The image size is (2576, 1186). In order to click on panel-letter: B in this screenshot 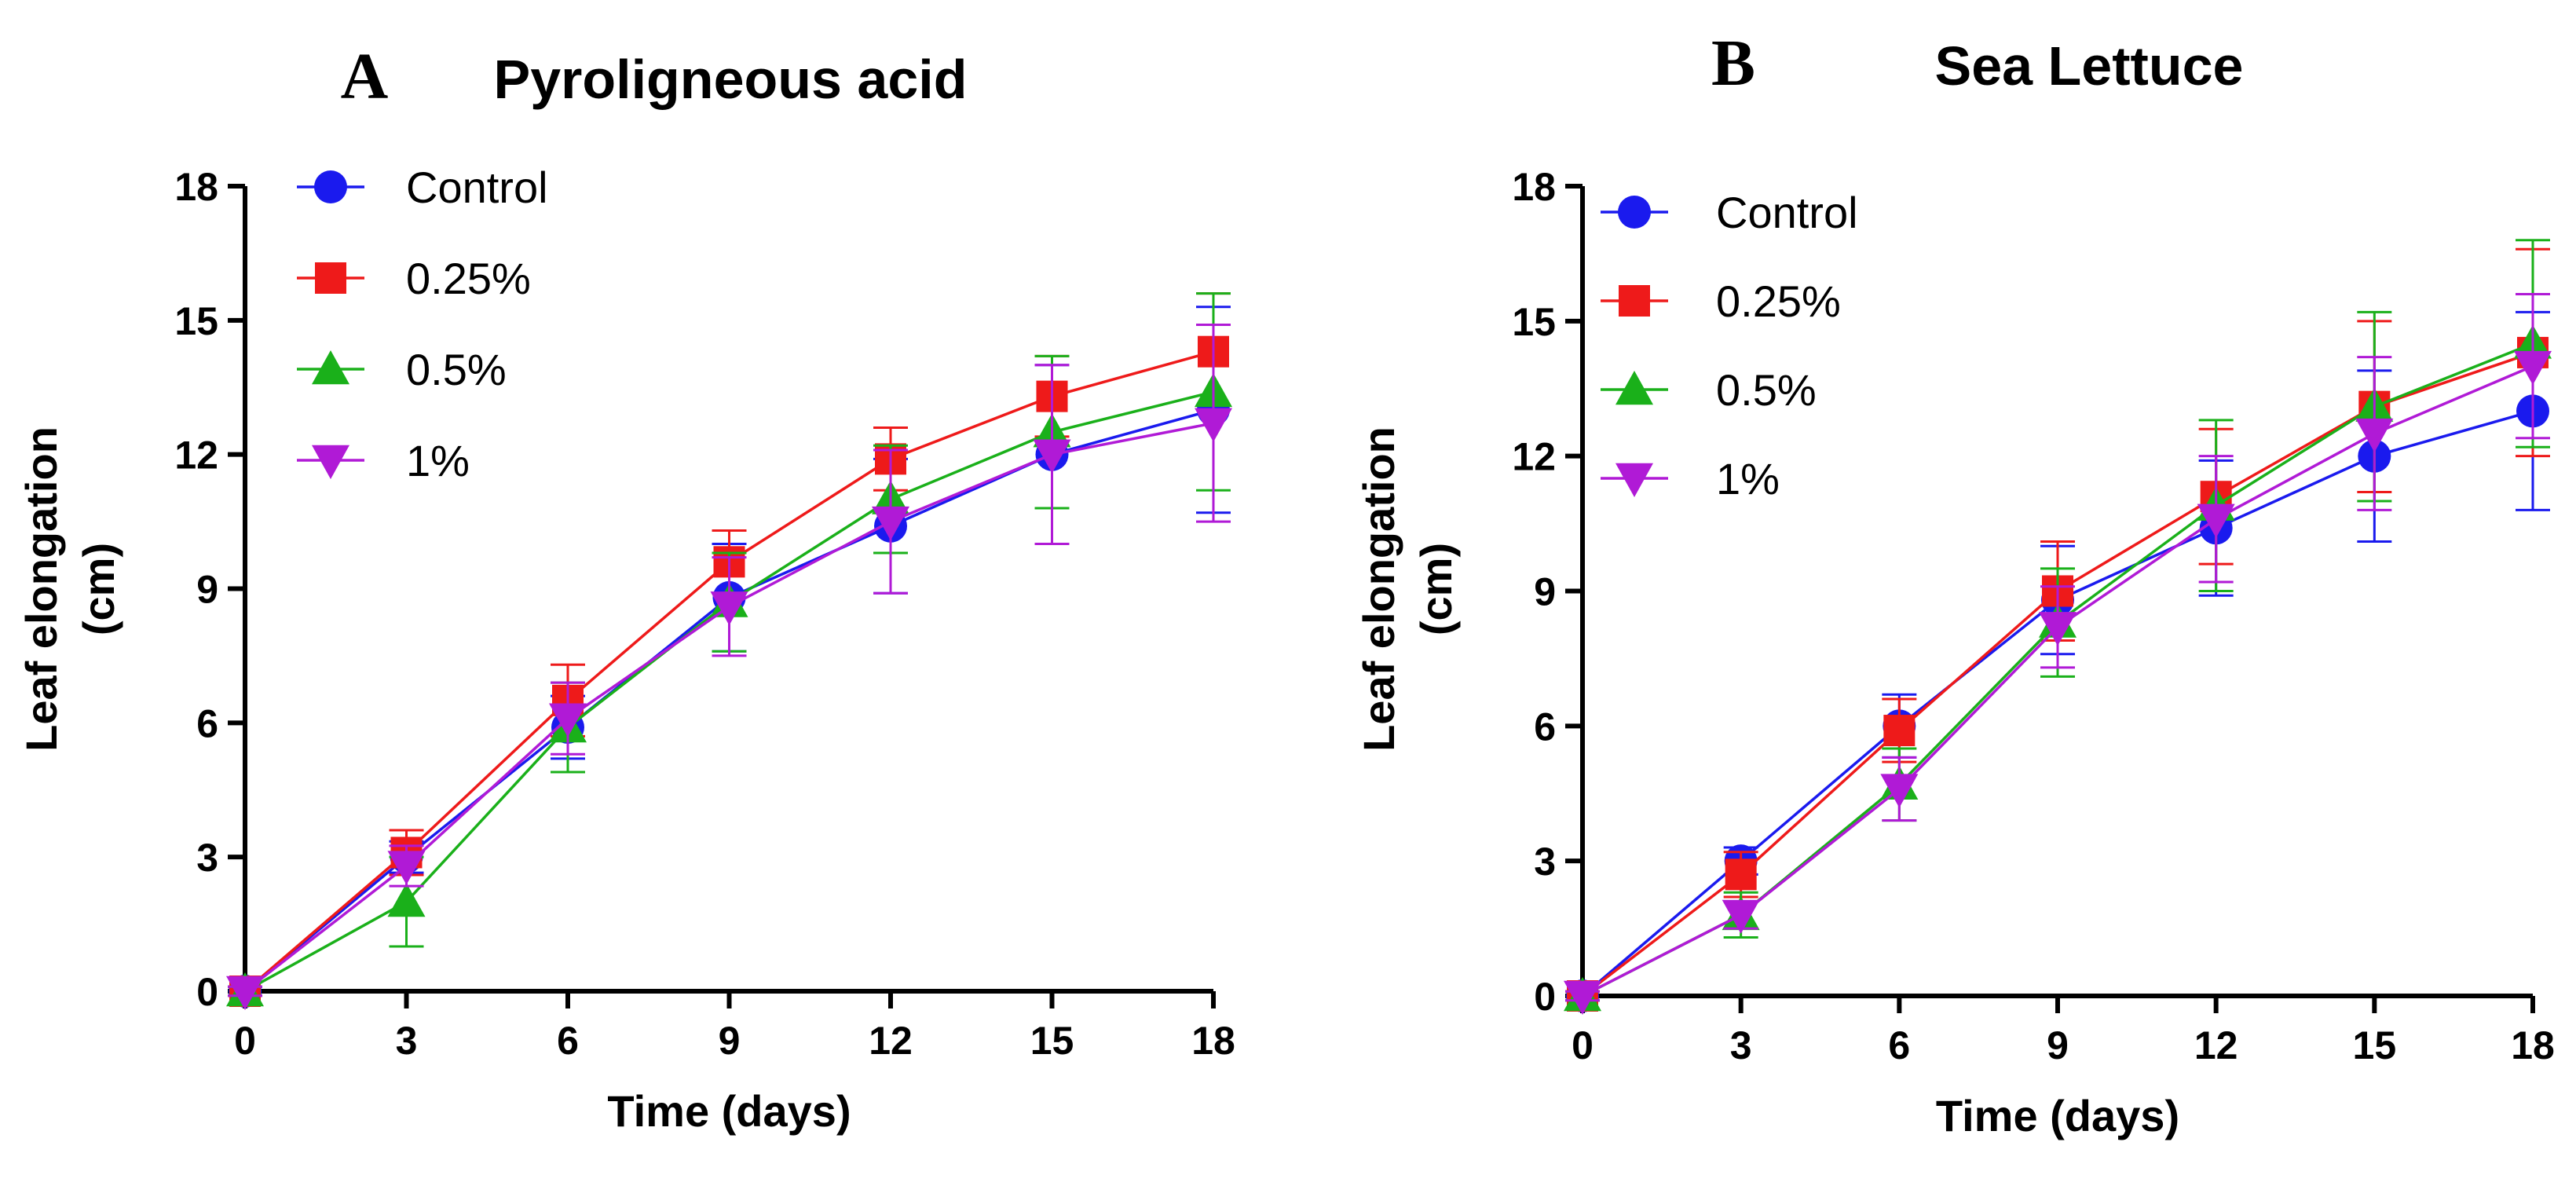, I will do `click(1733, 64)`.